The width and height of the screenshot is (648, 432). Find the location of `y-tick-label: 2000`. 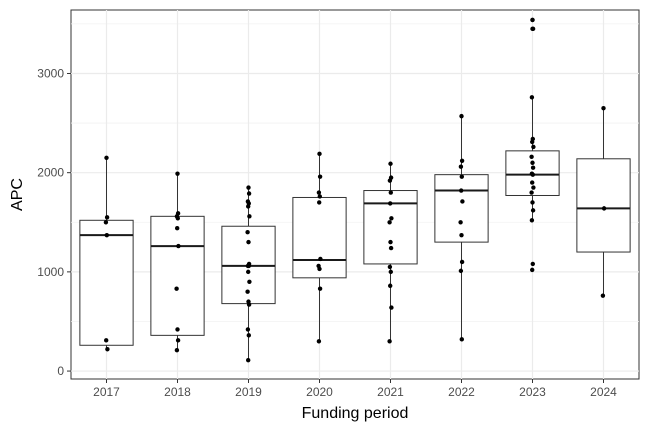

y-tick-label: 2000 is located at coordinates (50, 173).